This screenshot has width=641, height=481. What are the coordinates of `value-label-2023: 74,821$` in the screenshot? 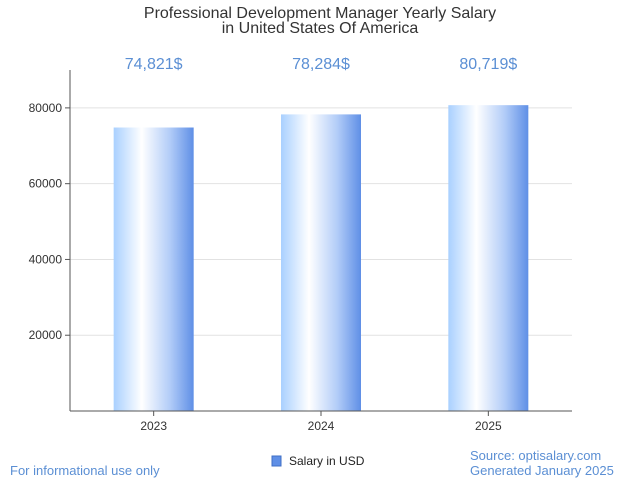 It's located at (154, 64).